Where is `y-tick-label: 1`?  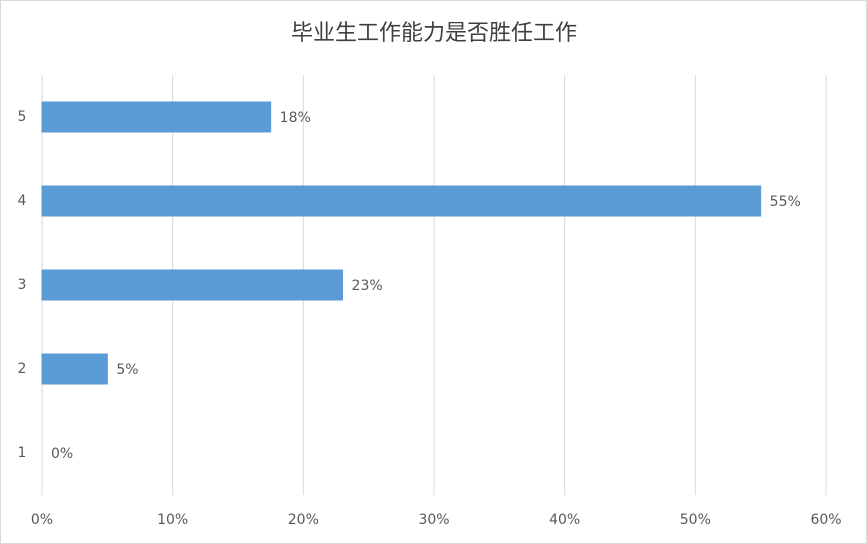 y-tick-label: 1 is located at coordinates (22, 453).